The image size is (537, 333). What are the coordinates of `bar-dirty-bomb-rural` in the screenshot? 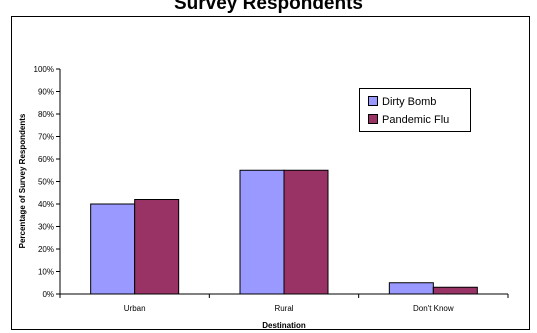 It's located at (262, 232).